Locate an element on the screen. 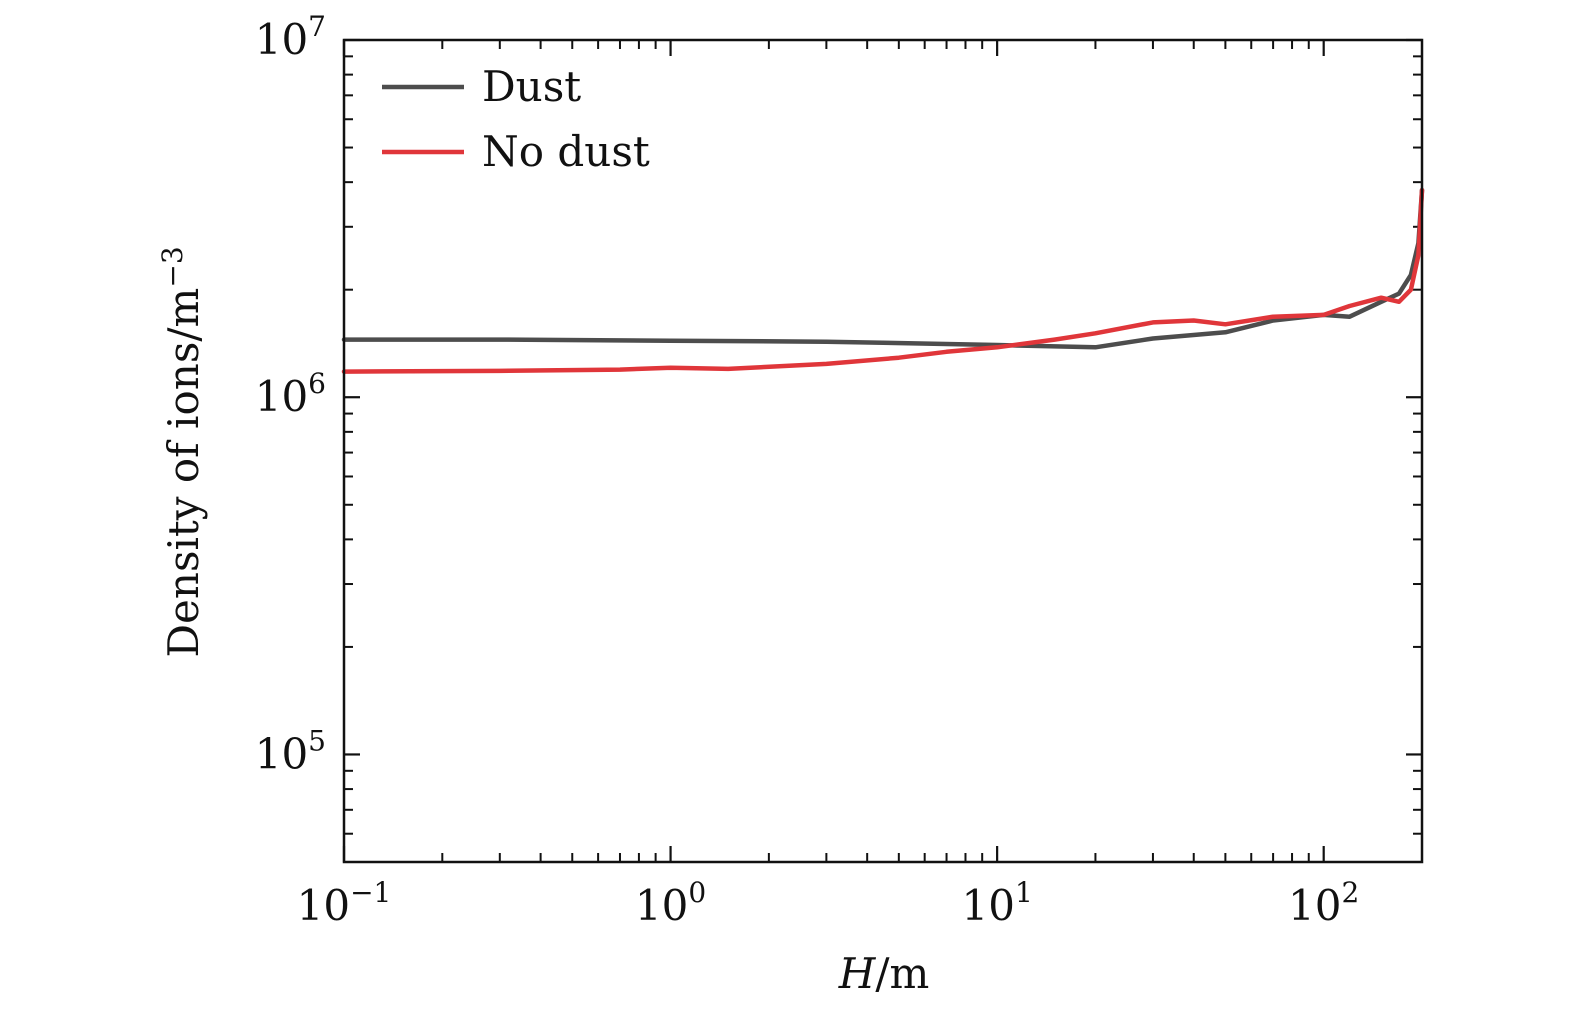 The height and width of the screenshot is (1014, 1575). legend-label-dust: Dust is located at coordinates (531, 86).